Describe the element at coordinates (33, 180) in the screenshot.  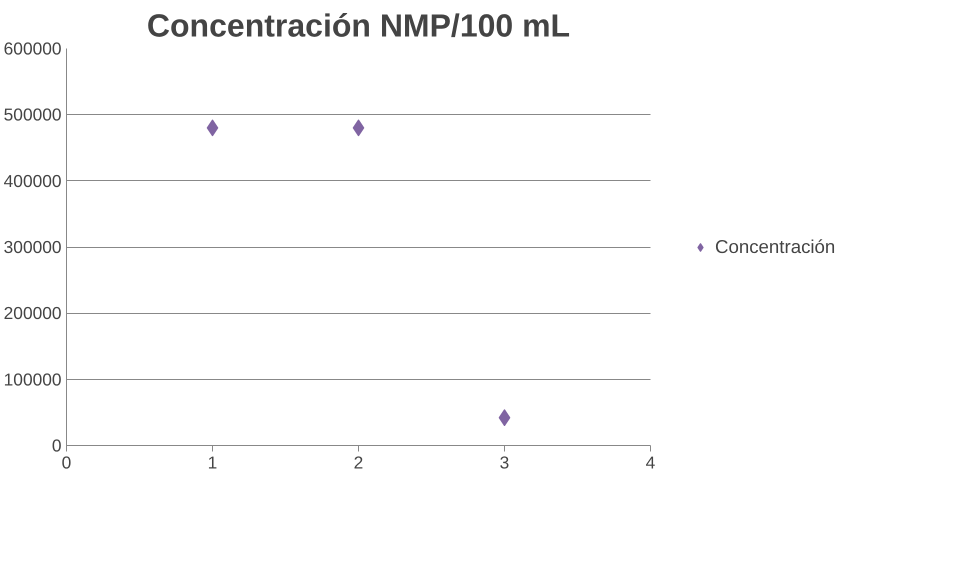
I see `y-tick-label: 400000` at that location.